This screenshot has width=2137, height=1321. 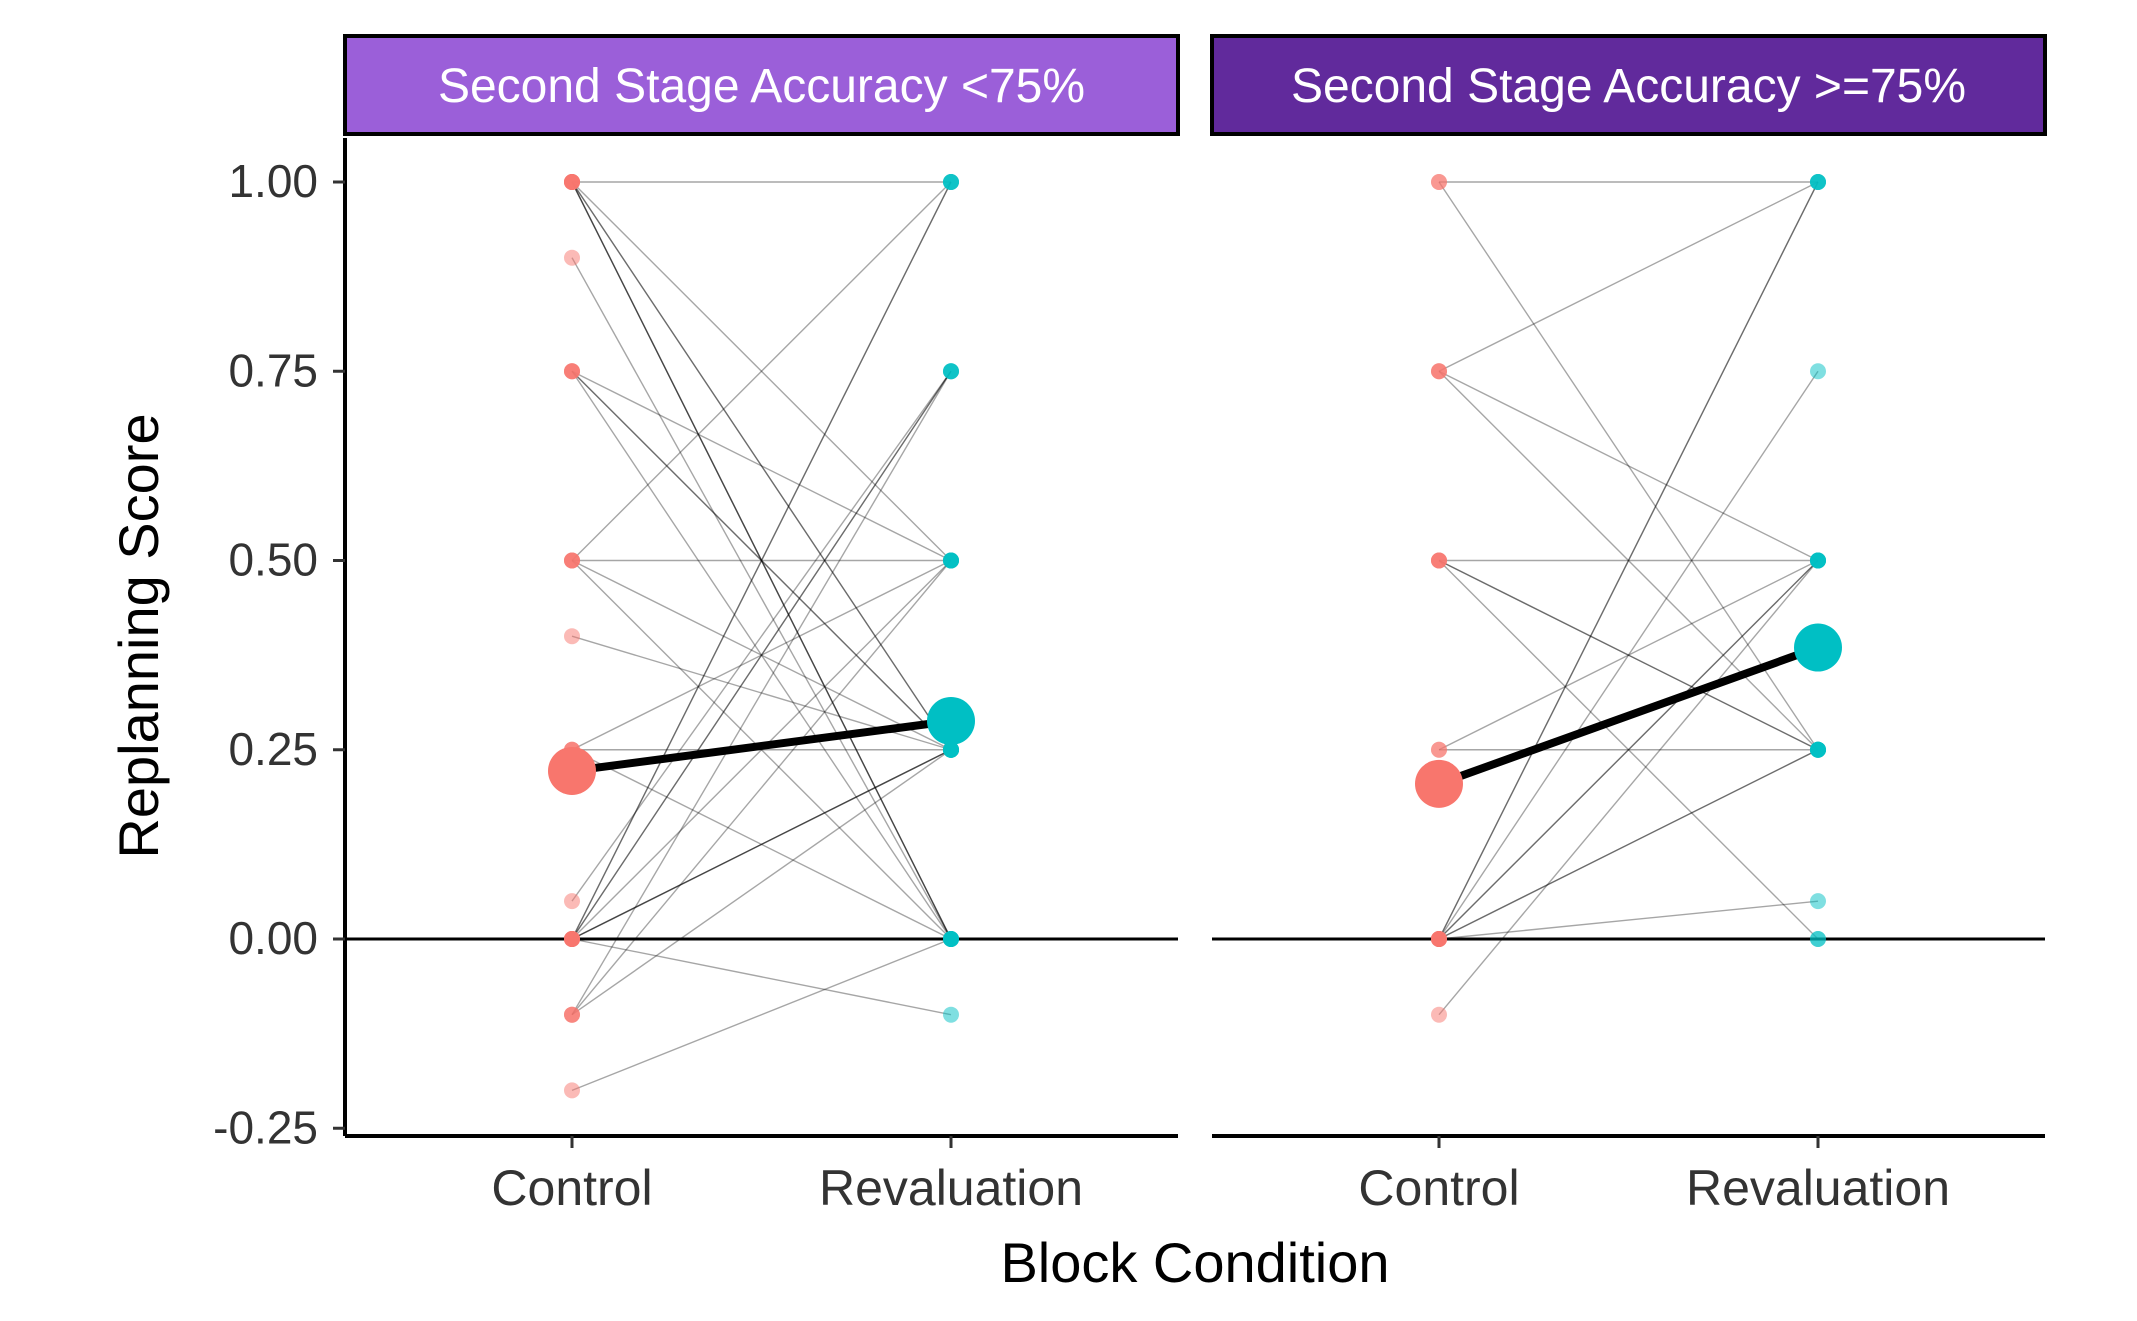 What do you see at coordinates (273, 181) in the screenshot?
I see `y-tick-label: 1.00` at bounding box center [273, 181].